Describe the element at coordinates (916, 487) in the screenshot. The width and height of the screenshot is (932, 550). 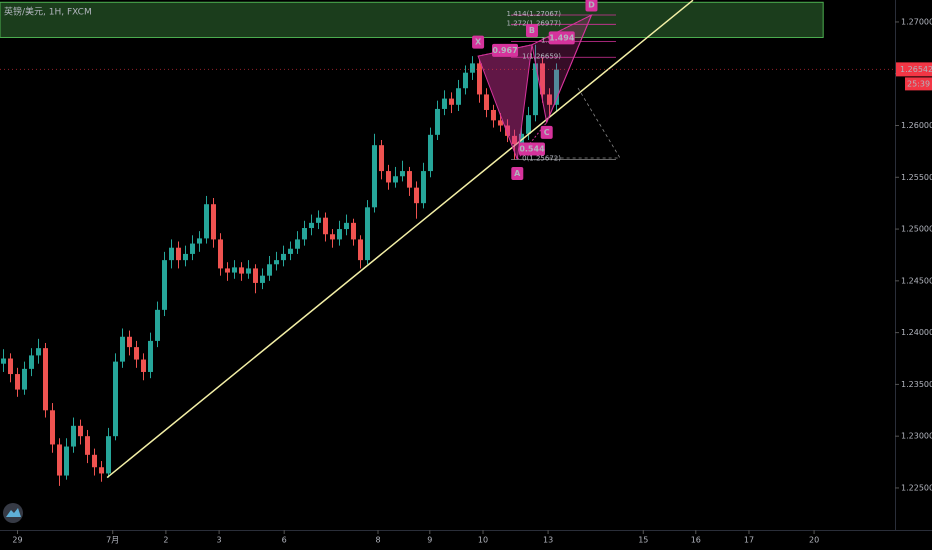
I see `y-tick-label: 1.22500` at that location.